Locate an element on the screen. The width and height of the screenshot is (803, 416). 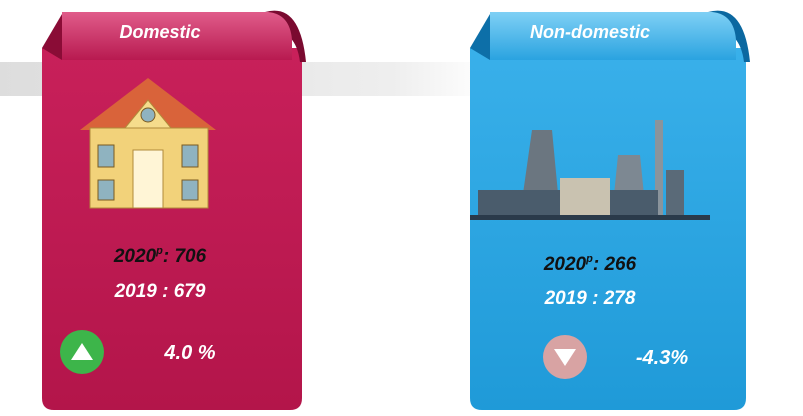
current-value: 2020p: 266 is located at coordinates (590, 264).